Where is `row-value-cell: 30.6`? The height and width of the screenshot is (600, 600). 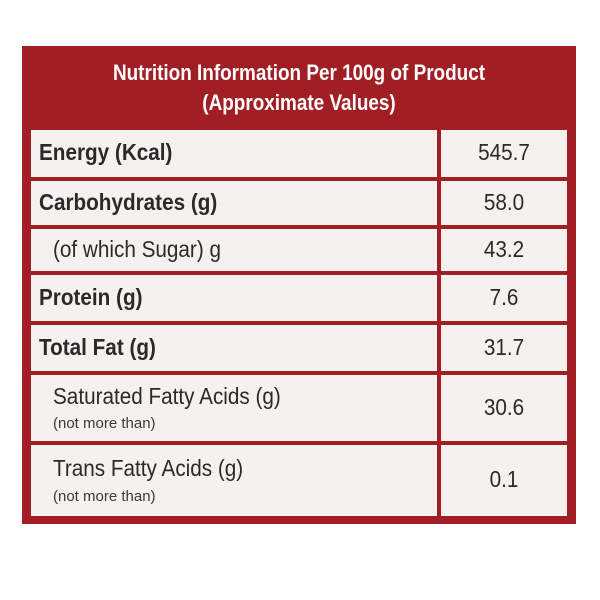
row-value-cell: 30.6 is located at coordinates (504, 408).